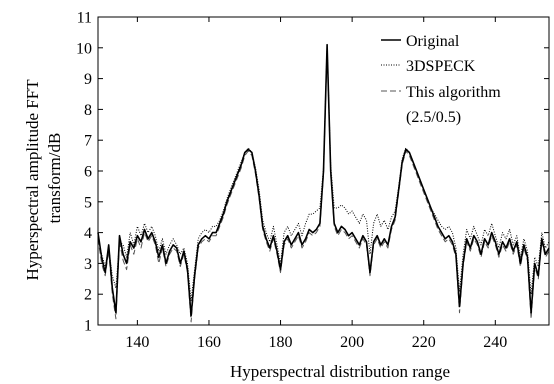 The width and height of the screenshot is (554, 384). What do you see at coordinates (137, 342) in the screenshot?
I see `x-tick-label: 140` at bounding box center [137, 342].